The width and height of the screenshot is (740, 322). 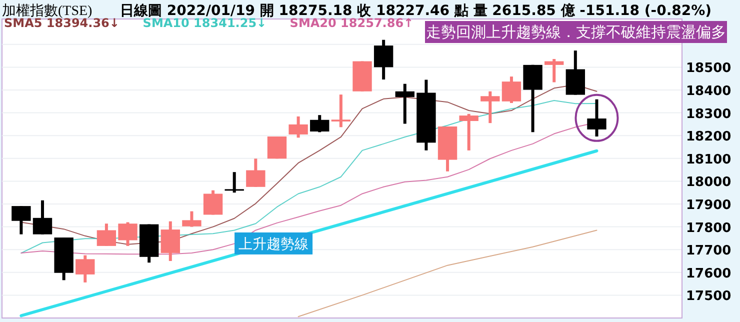 What do you see at coordinates (709, 251) in the screenshot?
I see `y-tick-label: 17700` at bounding box center [709, 251].